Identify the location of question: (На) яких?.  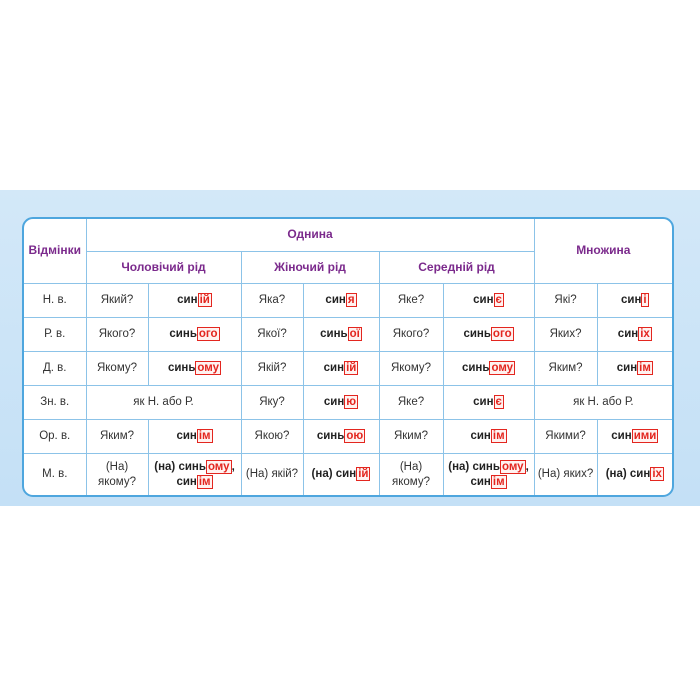
(565, 473).